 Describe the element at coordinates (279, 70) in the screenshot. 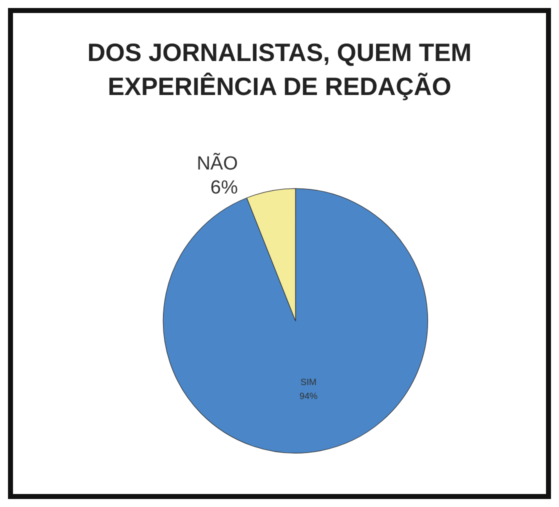

I see `chart-title: DOS JORNALISTAS, QUEM TEM EXPERIÊNCIA DE REDAÇÃO` at that location.